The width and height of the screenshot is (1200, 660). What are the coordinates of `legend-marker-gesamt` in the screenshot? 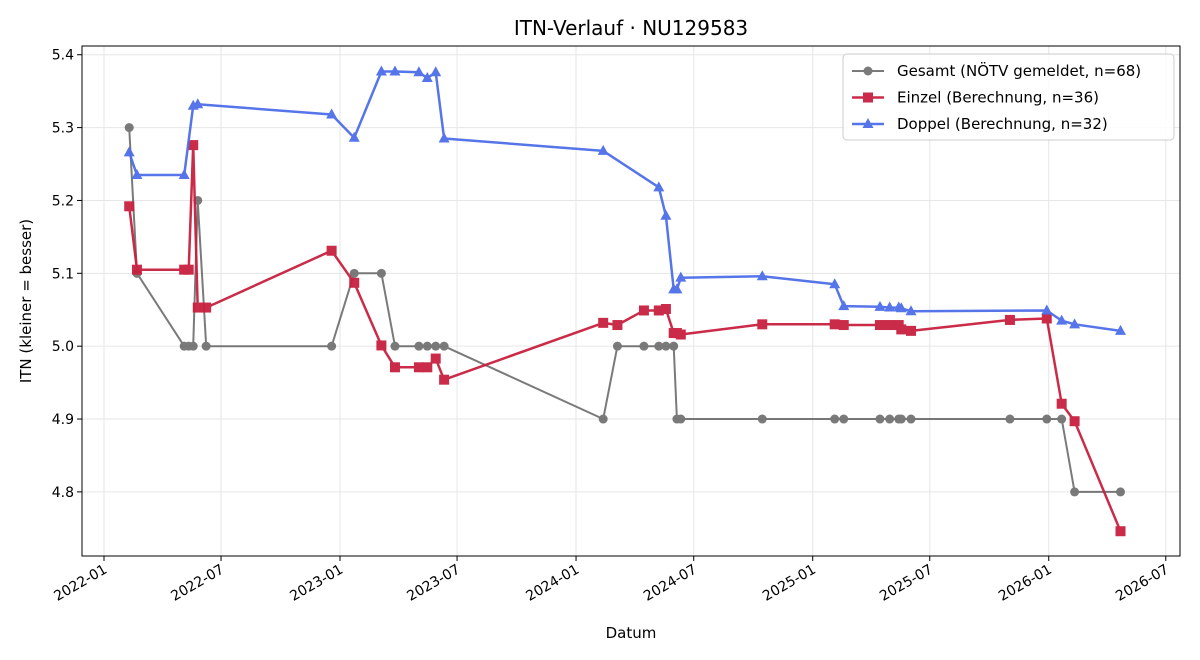 It's located at (868, 71).